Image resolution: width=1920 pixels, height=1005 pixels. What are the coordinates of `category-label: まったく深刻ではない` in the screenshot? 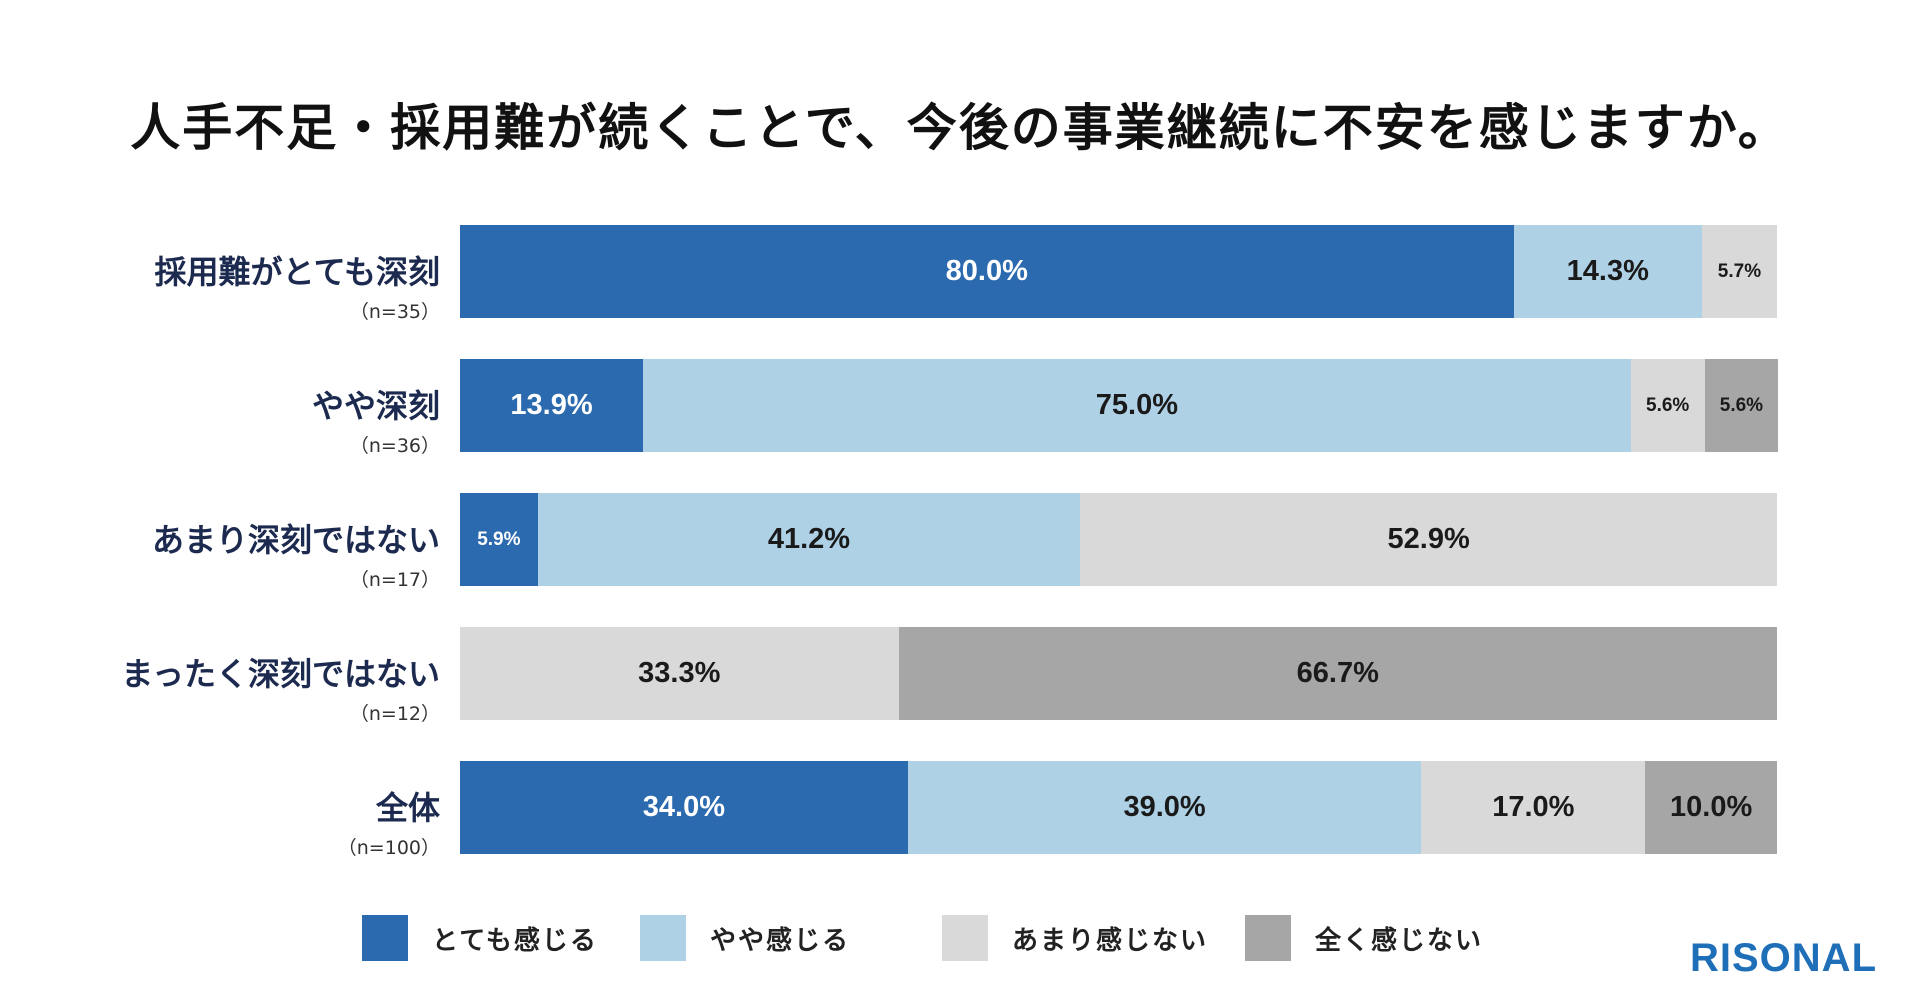 It's located at (280, 674).